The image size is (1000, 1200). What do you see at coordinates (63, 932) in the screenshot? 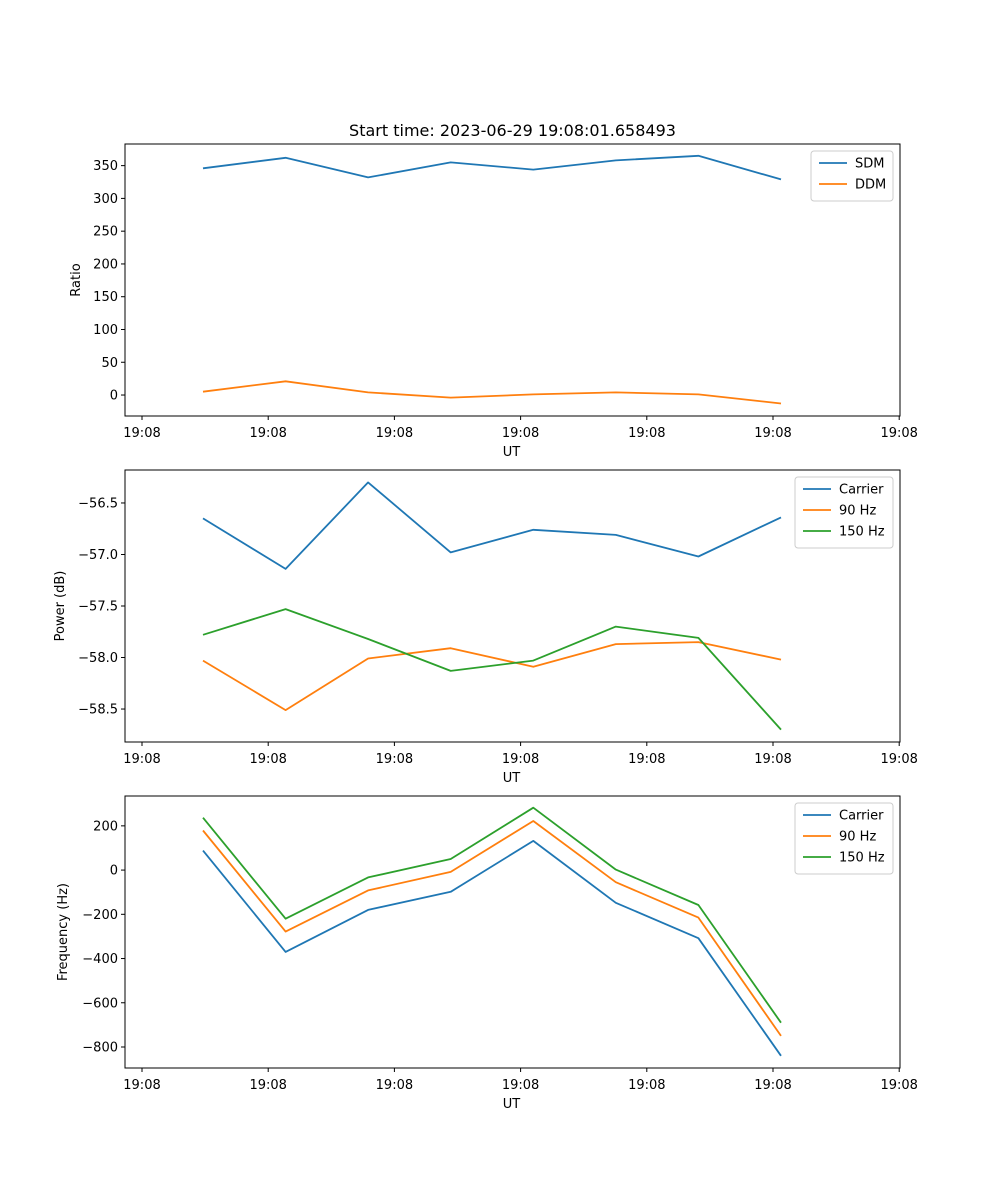
I see `y-axis-label: Frequency (Hz)` at bounding box center [63, 932].